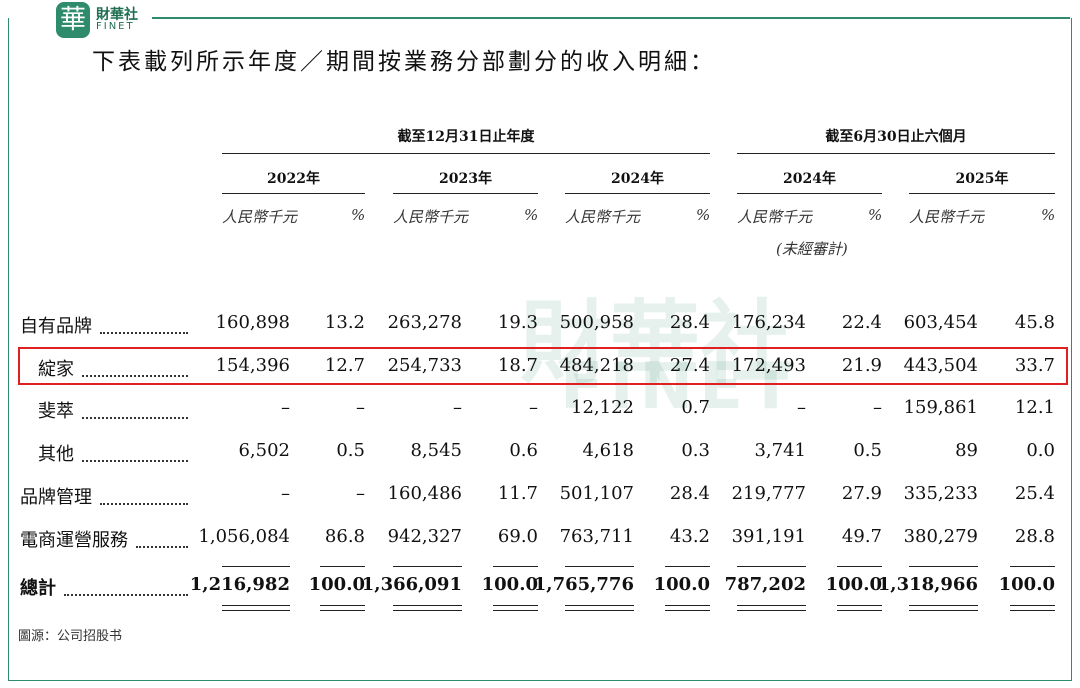 The image size is (1080, 688). Describe the element at coordinates (768, 322) in the screenshot. I see `cell: 176,234` at that location.